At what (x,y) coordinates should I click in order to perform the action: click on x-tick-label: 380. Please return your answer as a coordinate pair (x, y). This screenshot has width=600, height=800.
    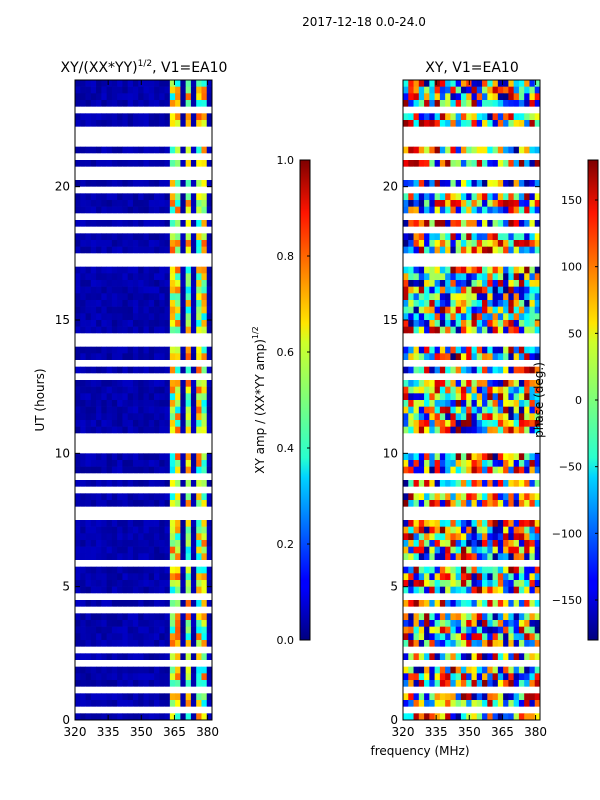
    Looking at the image, I should click on (207, 732).